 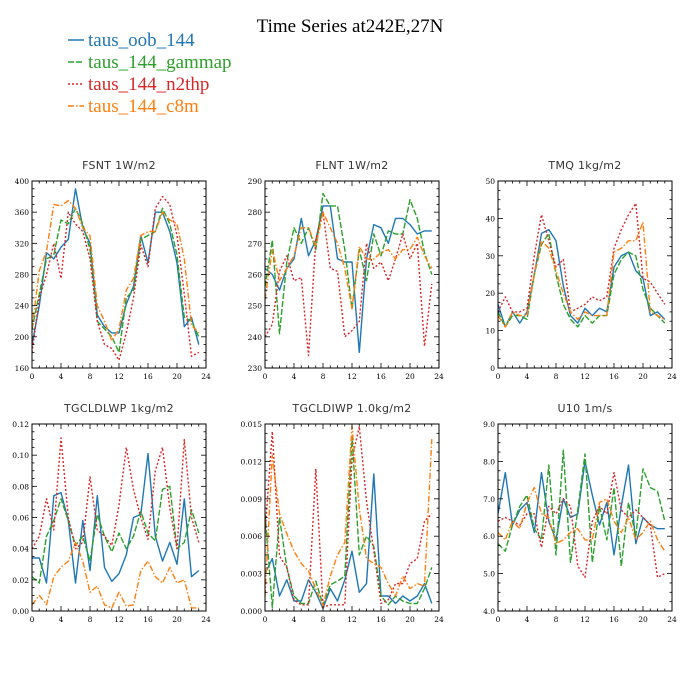 I want to click on panel-title: TGCLDIWP 1.0kg/m2, so click(x=351, y=408).